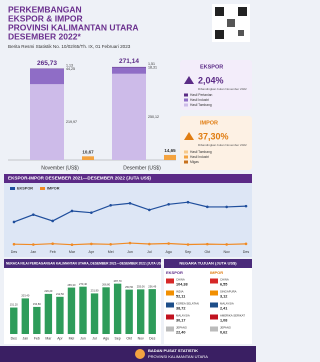 The width and height of the screenshot is (320, 362). Describe the element at coordinates (92, 252) in the screenshot. I see `x-tick-label: Apr` at that location.